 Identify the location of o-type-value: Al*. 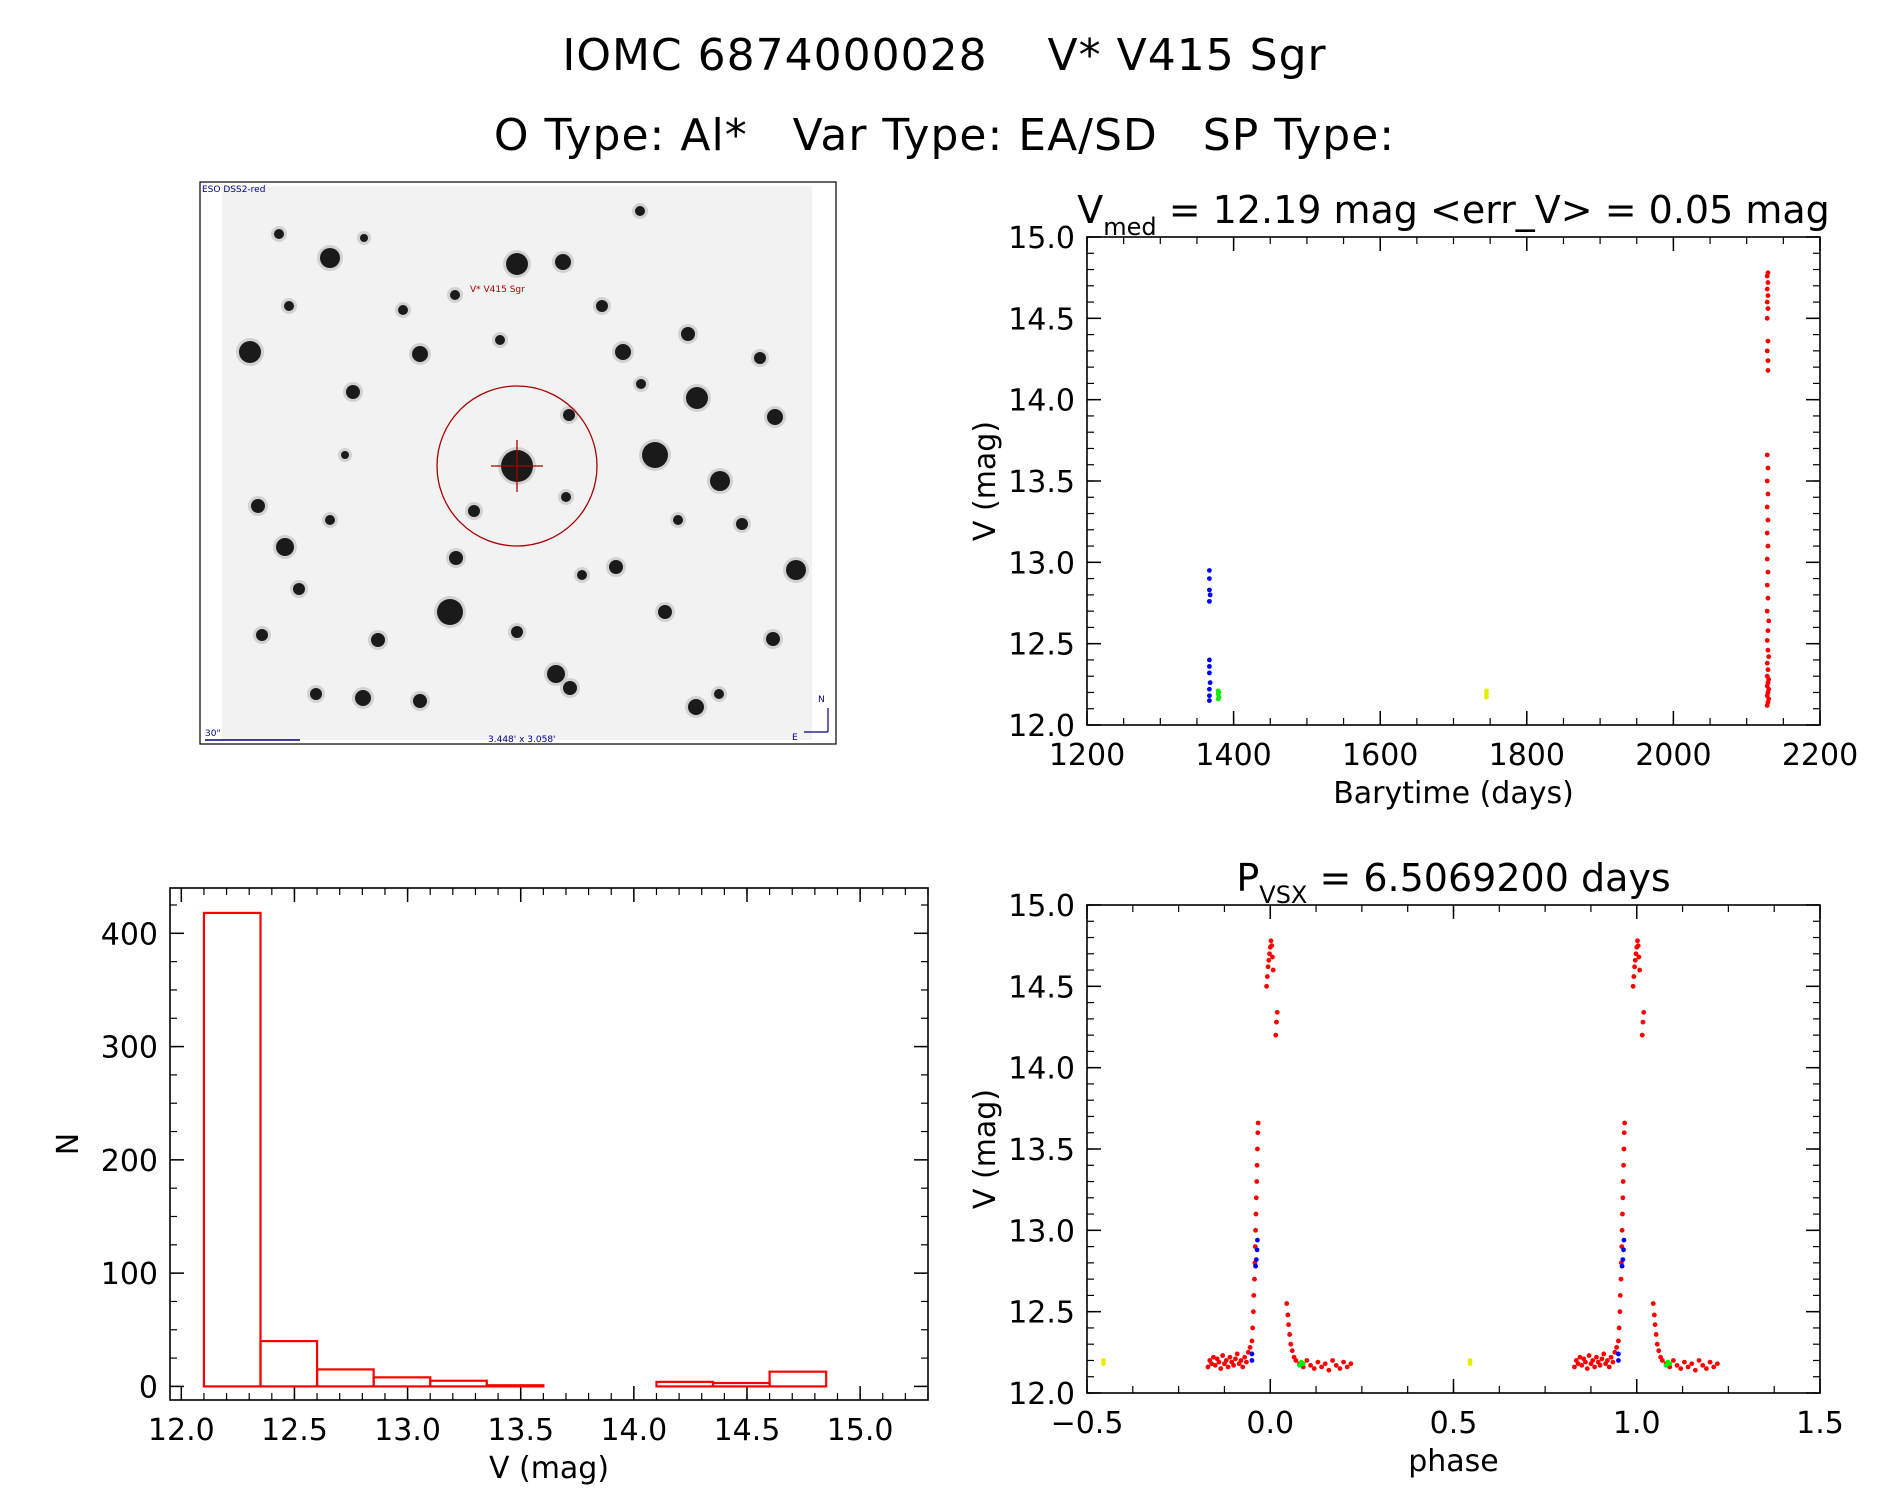
(714, 135).